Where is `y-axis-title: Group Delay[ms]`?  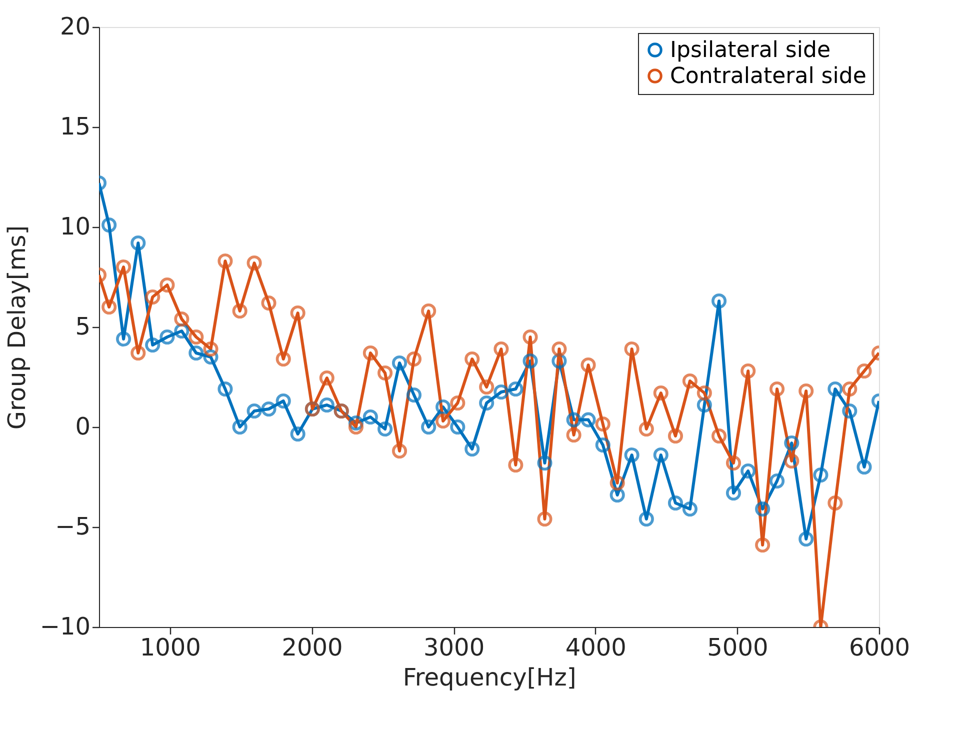
y-axis-title: Group Delay[ms] is located at coordinates (16, 327).